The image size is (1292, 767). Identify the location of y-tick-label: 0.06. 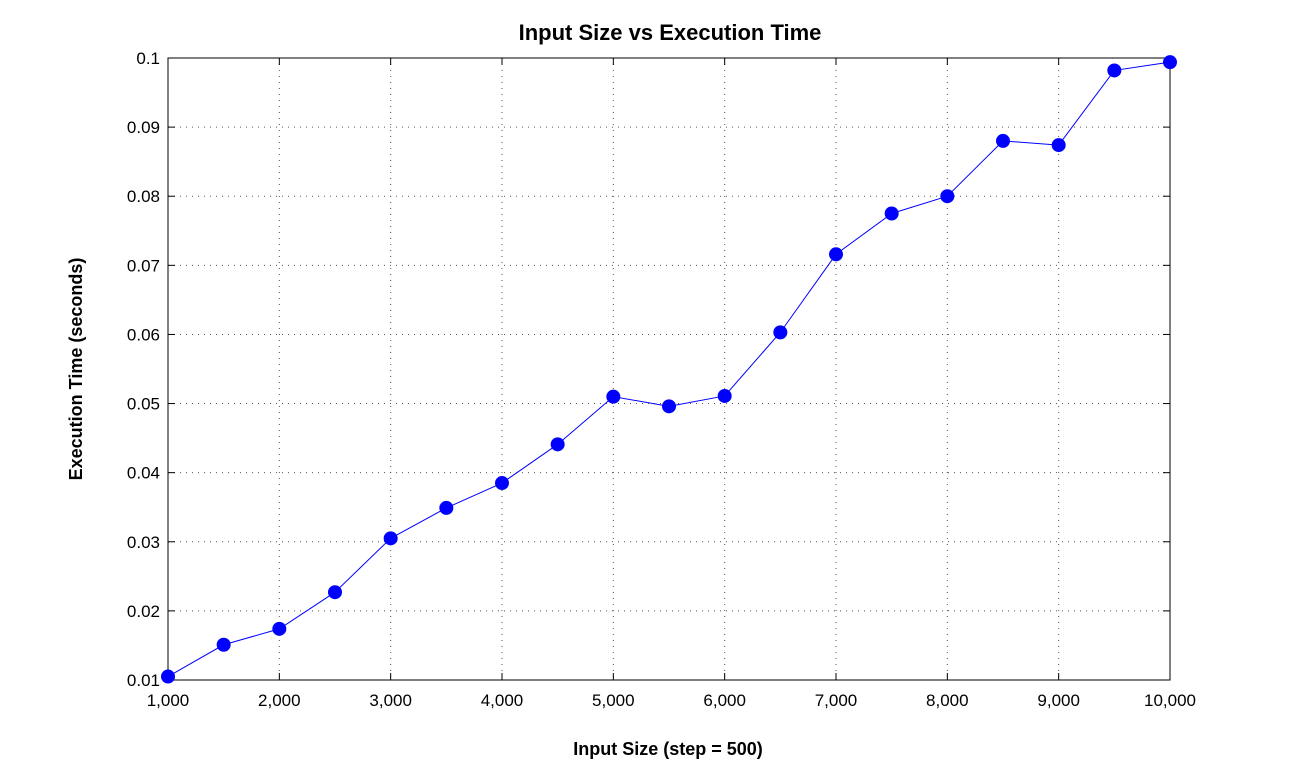
(143, 334).